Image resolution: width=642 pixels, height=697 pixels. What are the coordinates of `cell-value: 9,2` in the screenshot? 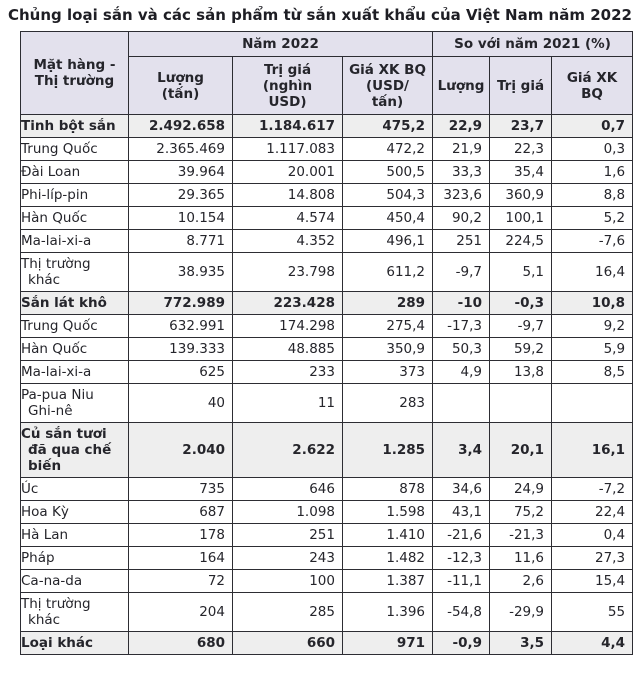 It's located at (592, 326).